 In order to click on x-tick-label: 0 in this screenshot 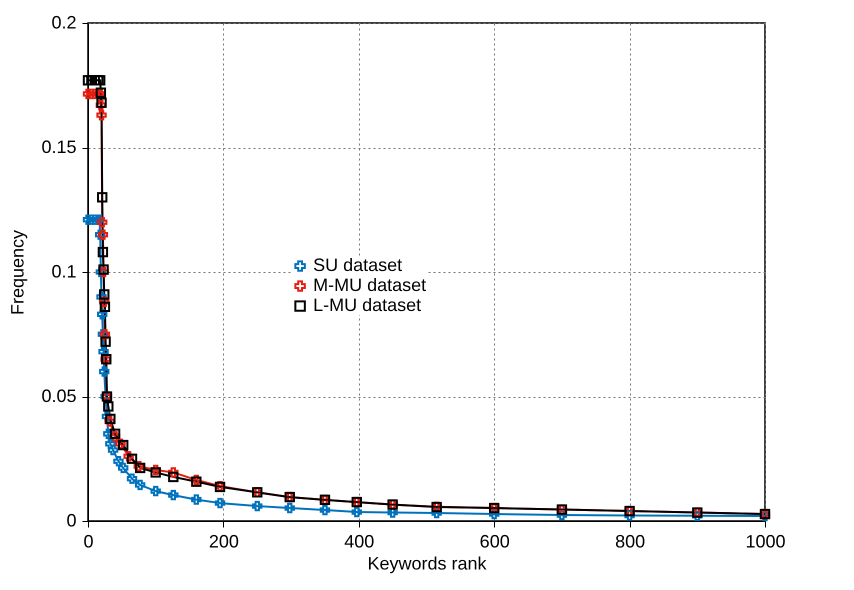, I will do `click(88, 542)`.